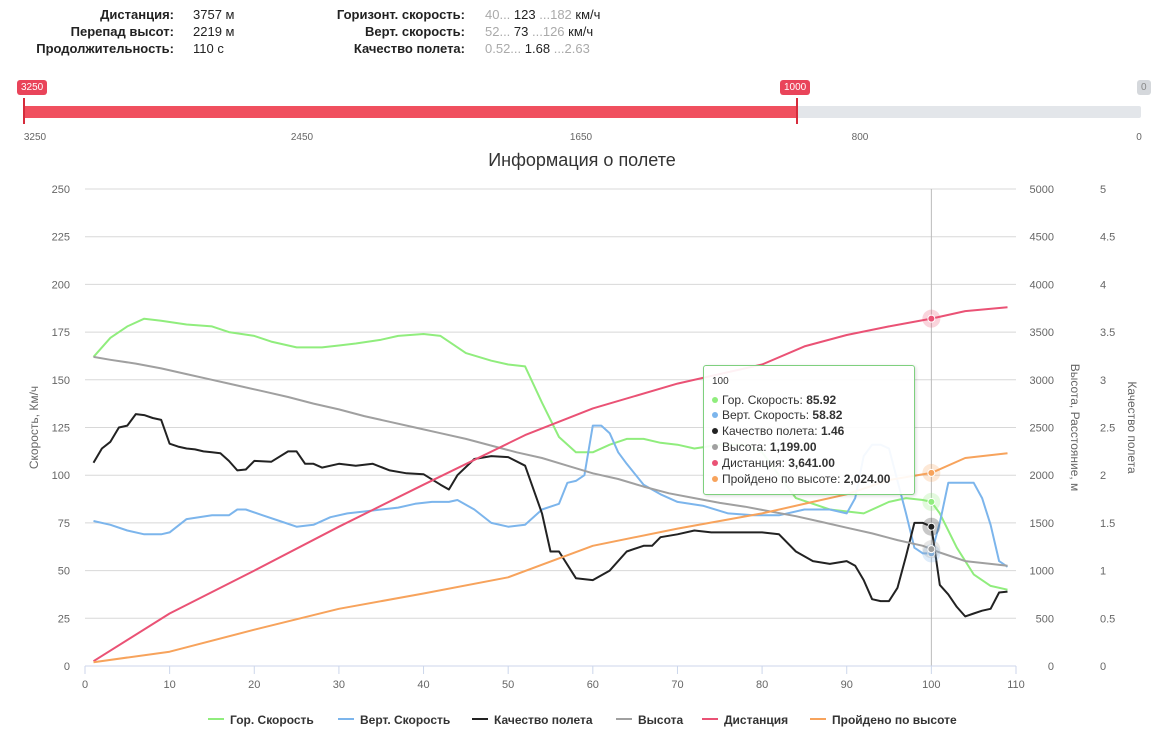 Image resolution: width=1170 pixels, height=732 pixels. What do you see at coordinates (571, 48) in the screenshot?
I see `stat-max: ...2.63` at bounding box center [571, 48].